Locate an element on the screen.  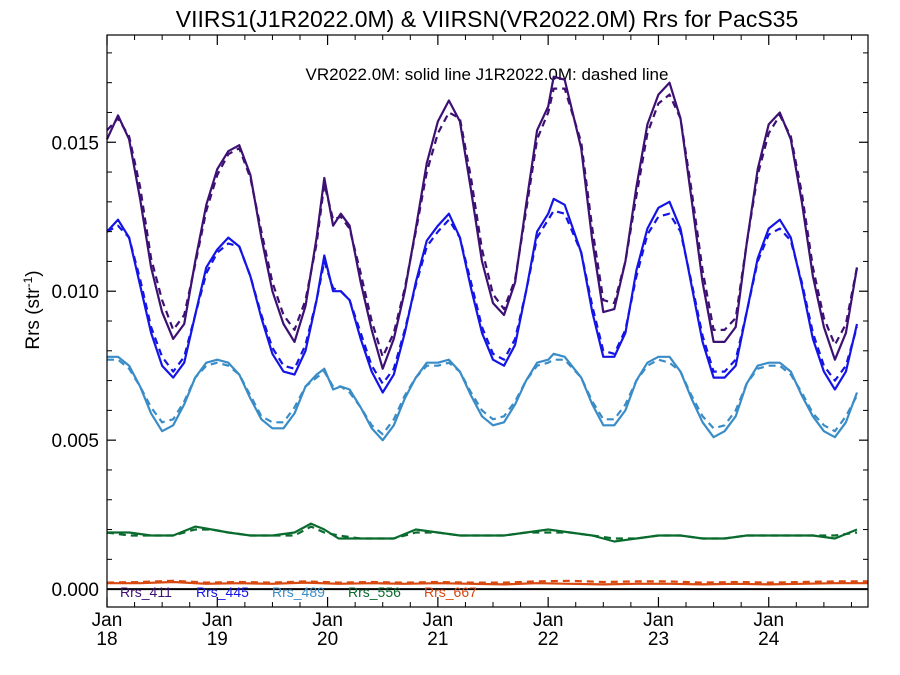
series-rrs-667-dashed is located at coordinates (487, 581).